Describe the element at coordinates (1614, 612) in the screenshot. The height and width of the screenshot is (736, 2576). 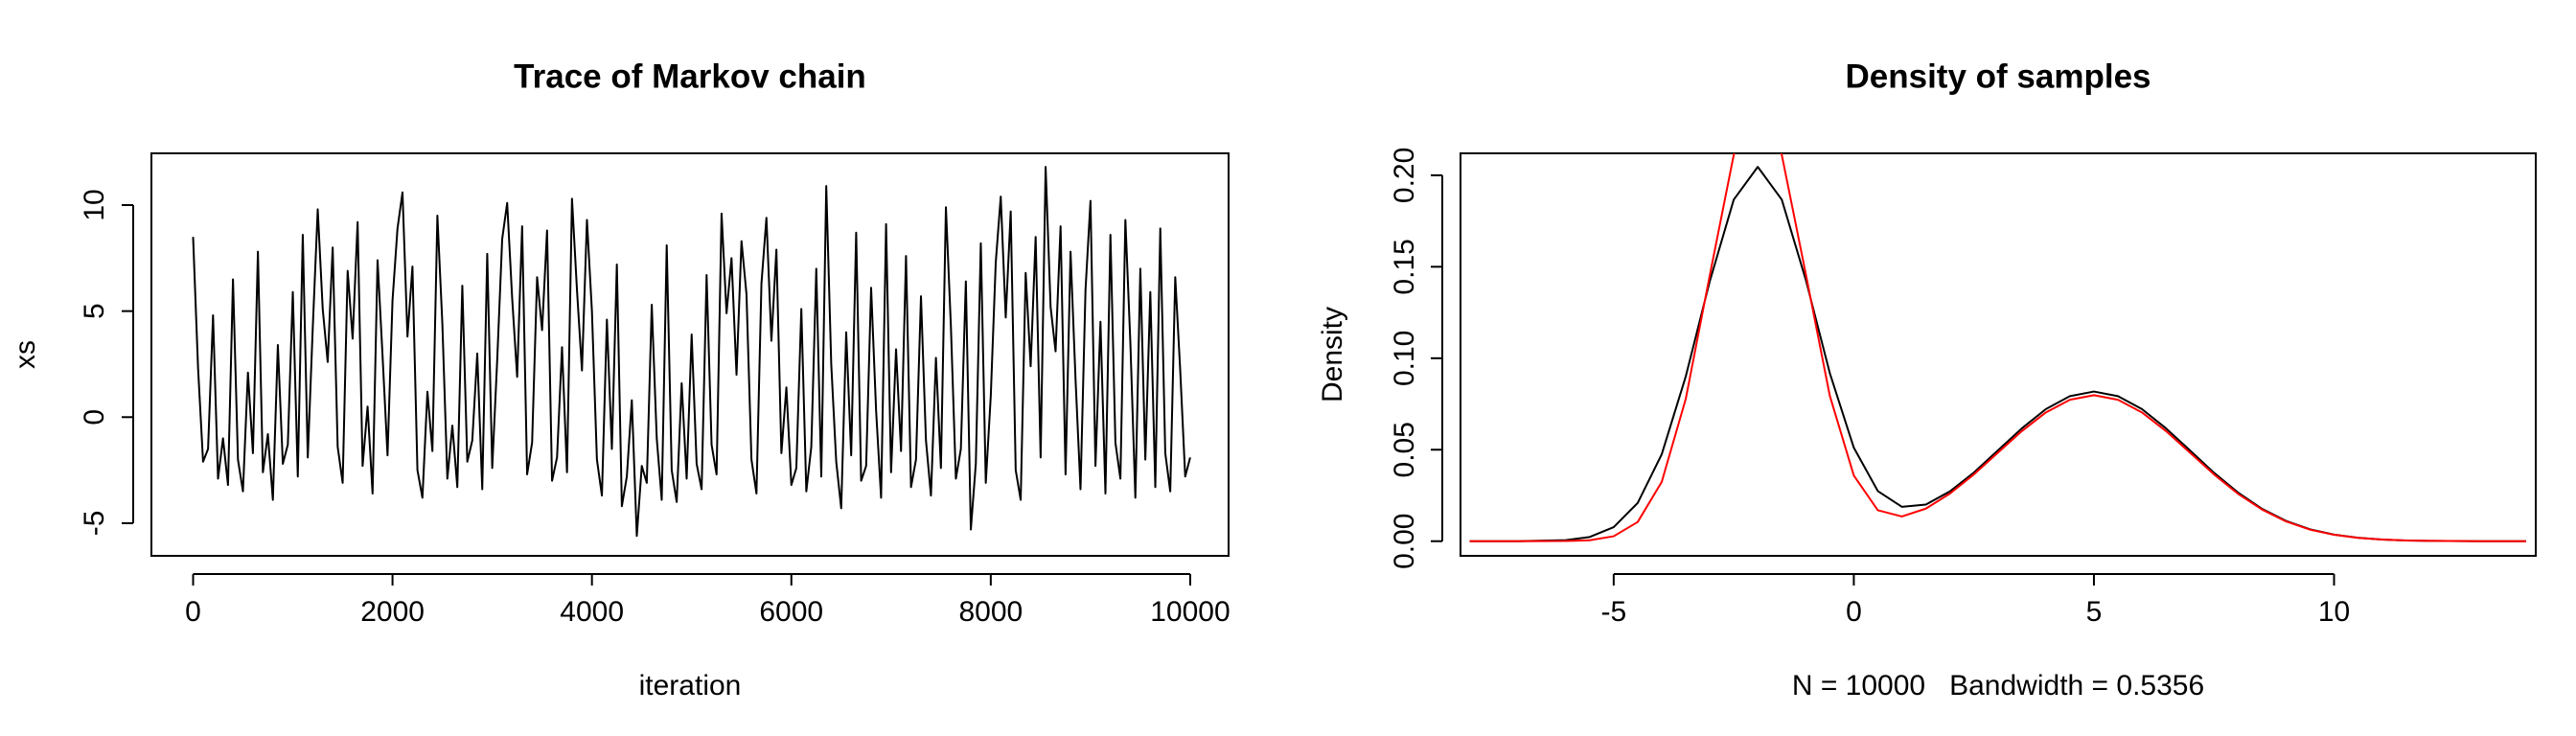
I see `x-tick-label: -5` at that location.